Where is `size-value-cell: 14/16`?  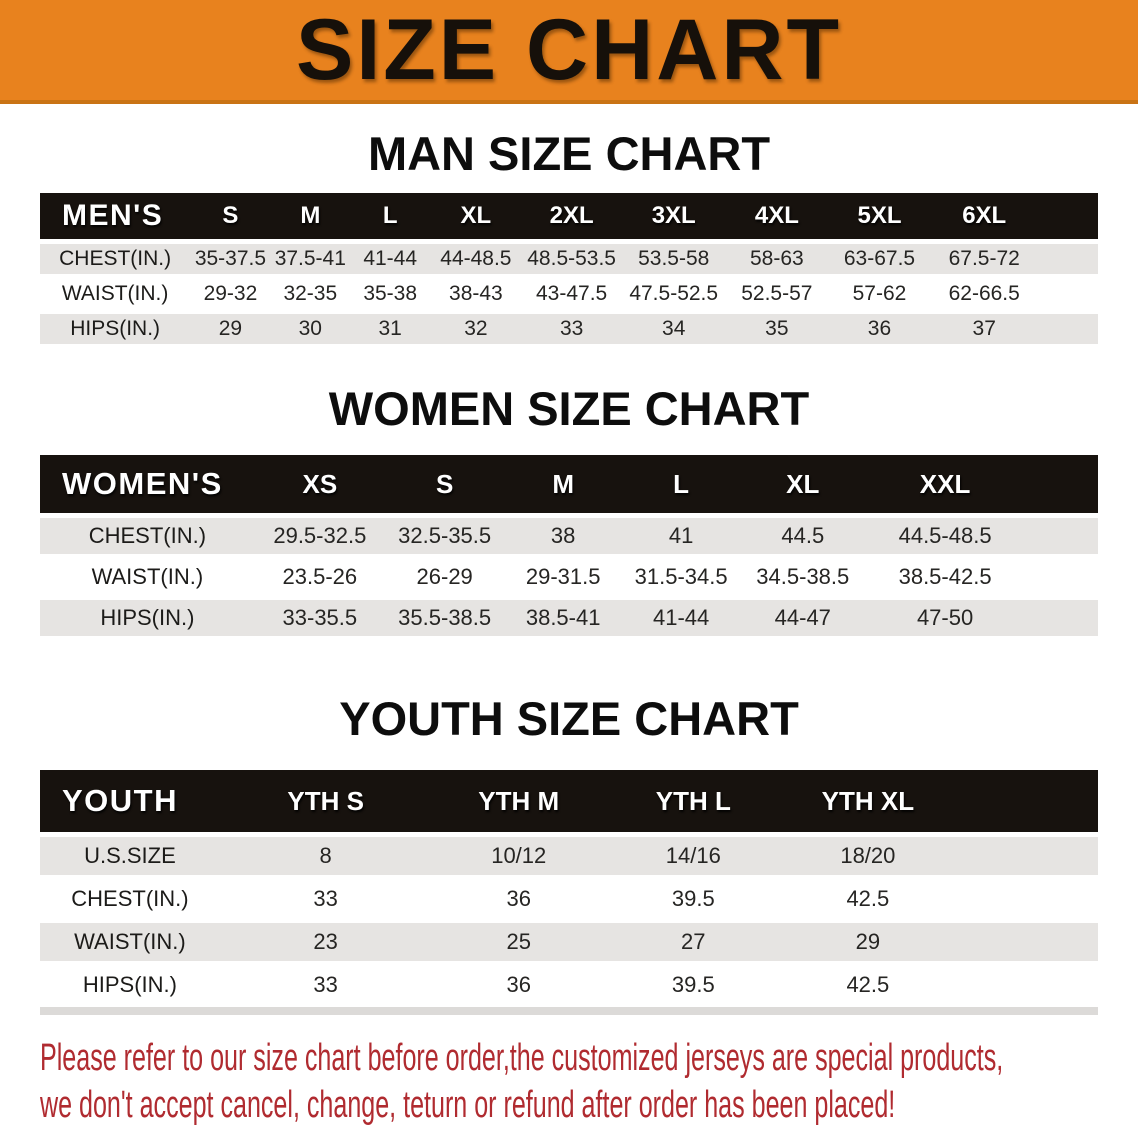 size-value-cell: 14/16 is located at coordinates (693, 856).